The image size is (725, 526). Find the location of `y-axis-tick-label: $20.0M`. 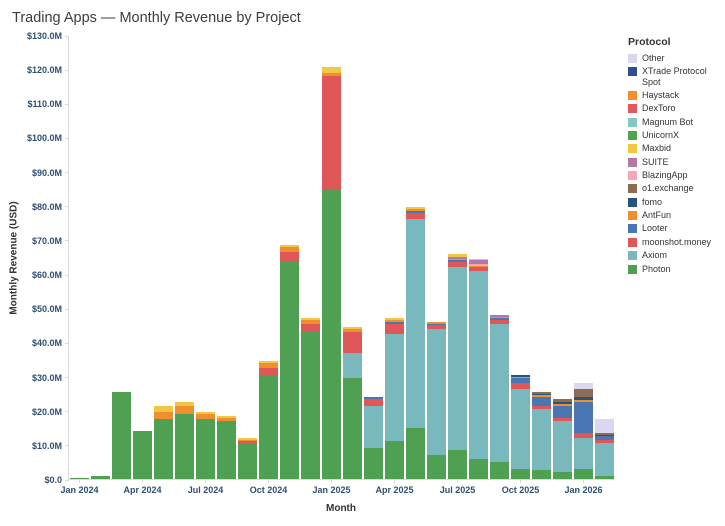

y-axis-tick-label: $20.0M is located at coordinates (46, 411).